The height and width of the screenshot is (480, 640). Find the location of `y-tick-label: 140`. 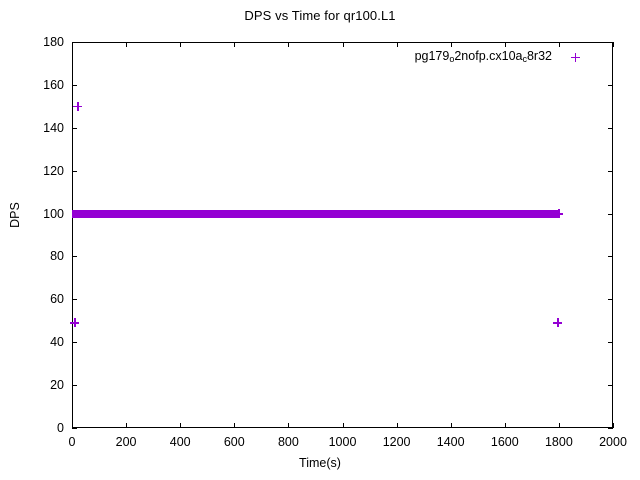

y-tick-label: 140 is located at coordinates (53, 127).